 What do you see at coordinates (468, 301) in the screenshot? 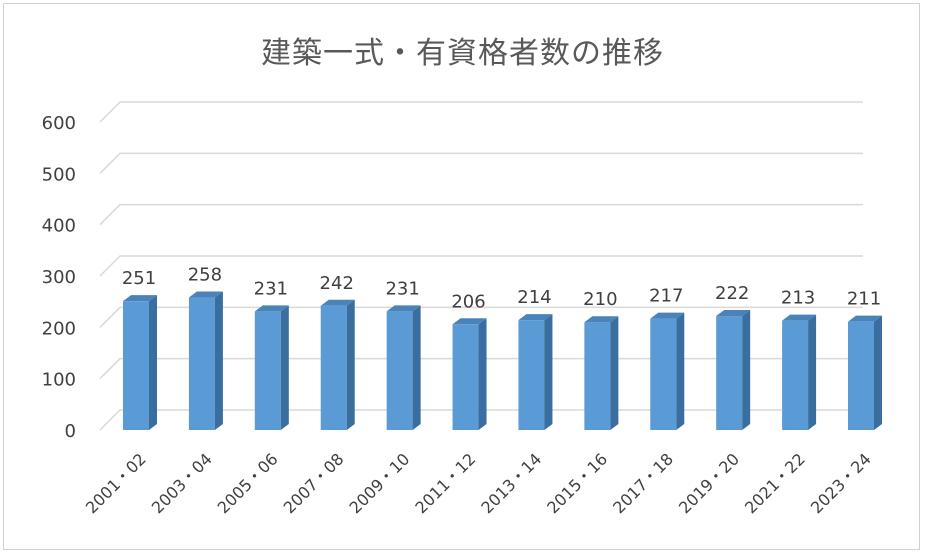
I see `data-label: 206` at bounding box center [468, 301].